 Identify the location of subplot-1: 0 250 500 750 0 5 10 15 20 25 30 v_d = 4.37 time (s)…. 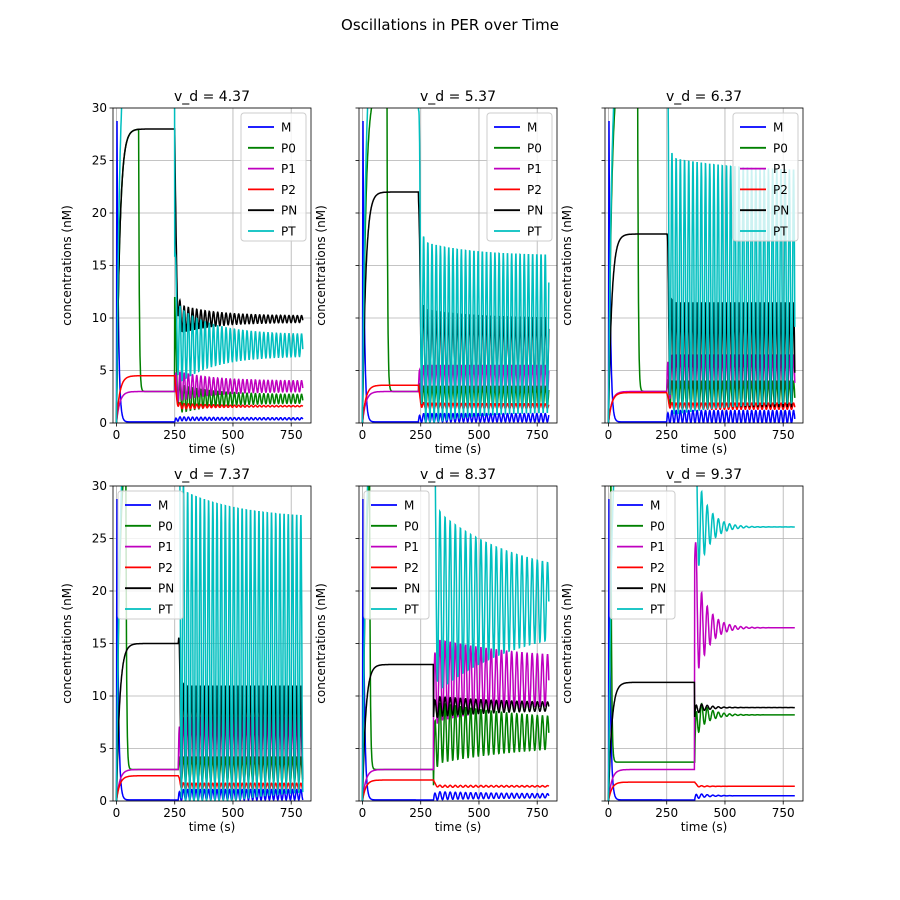
(186, 272).